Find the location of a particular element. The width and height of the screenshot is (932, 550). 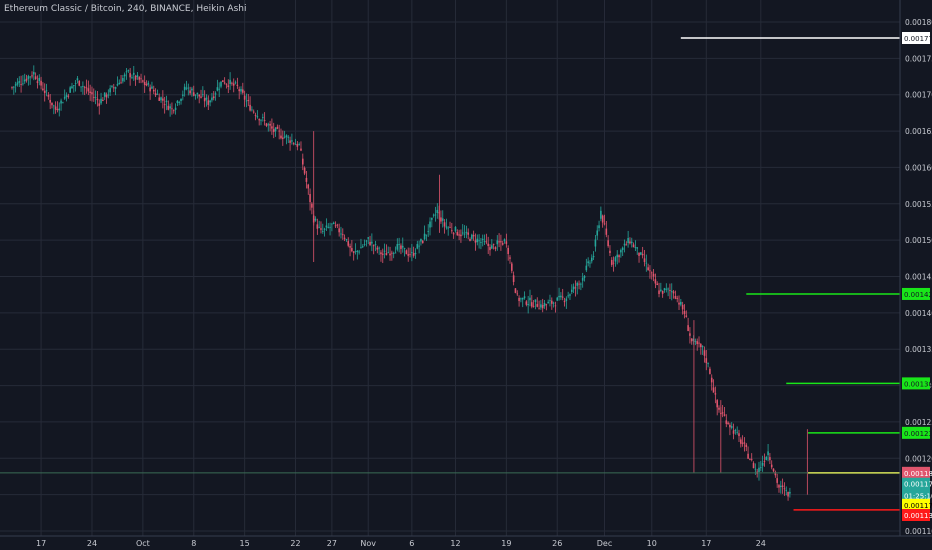

line-price-label-bg is located at coordinates (916, 383).